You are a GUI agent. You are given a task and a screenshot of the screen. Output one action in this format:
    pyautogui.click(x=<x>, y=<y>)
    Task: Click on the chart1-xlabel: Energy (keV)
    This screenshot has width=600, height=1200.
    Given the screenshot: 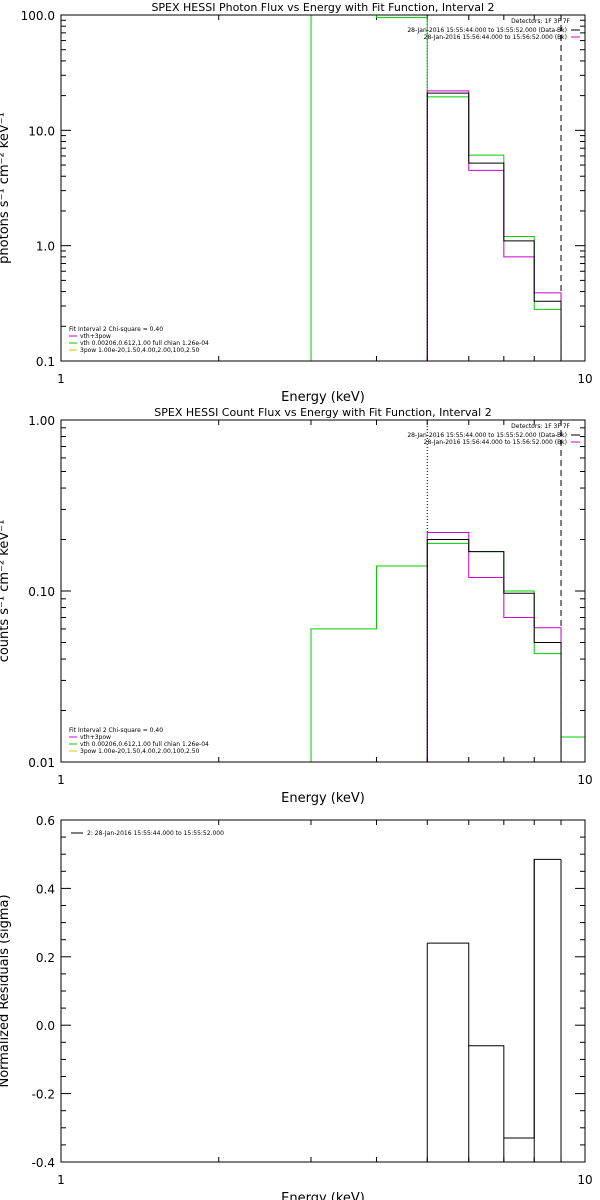 What is the action you would take?
    pyautogui.click(x=323, y=397)
    